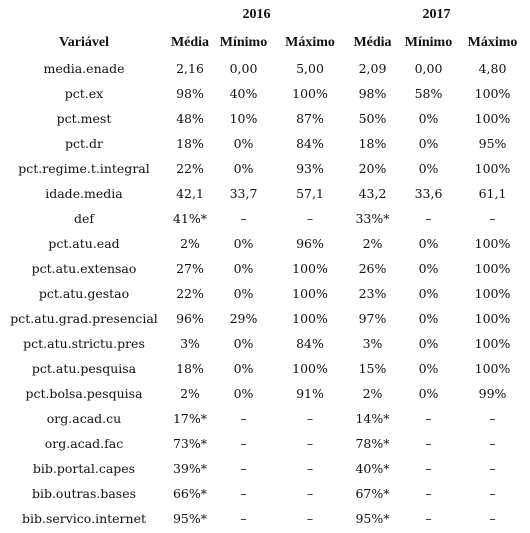  Describe the element at coordinates (492, 393) in the screenshot. I see `cell-value: 99%` at that location.